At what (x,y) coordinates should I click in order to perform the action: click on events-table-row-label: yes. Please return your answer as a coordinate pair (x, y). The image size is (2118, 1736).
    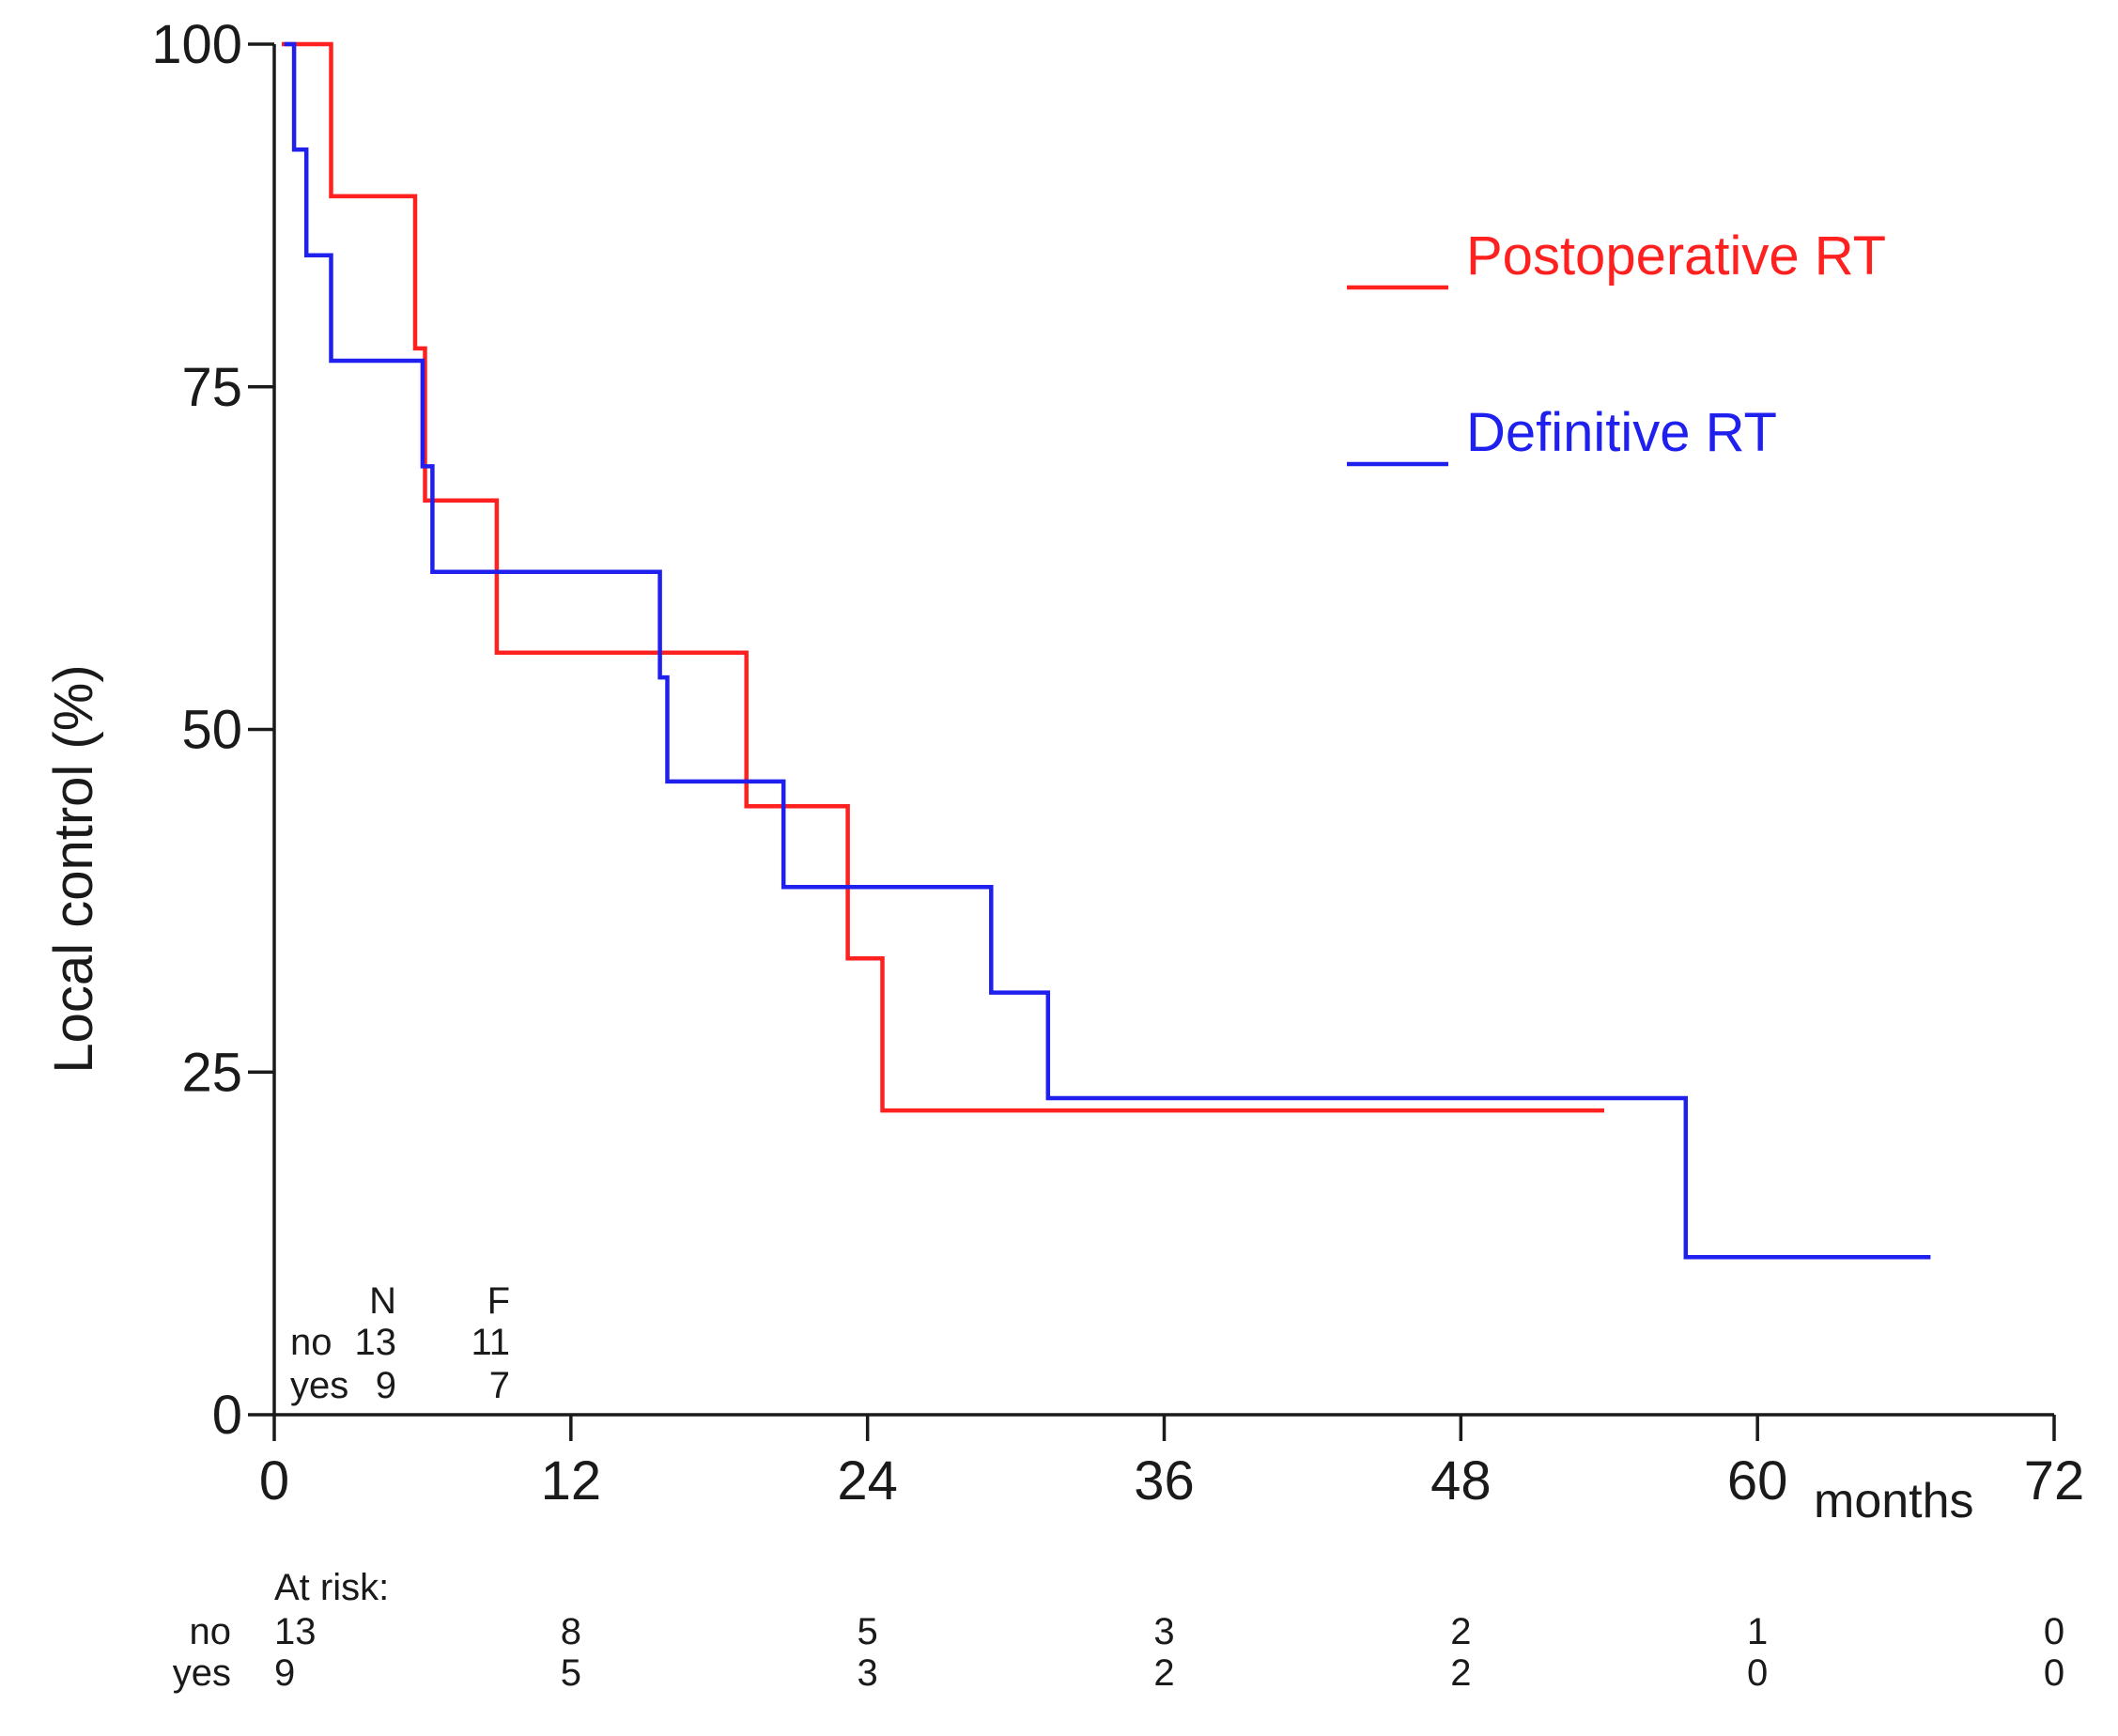
    Looking at the image, I should click on (319, 1385).